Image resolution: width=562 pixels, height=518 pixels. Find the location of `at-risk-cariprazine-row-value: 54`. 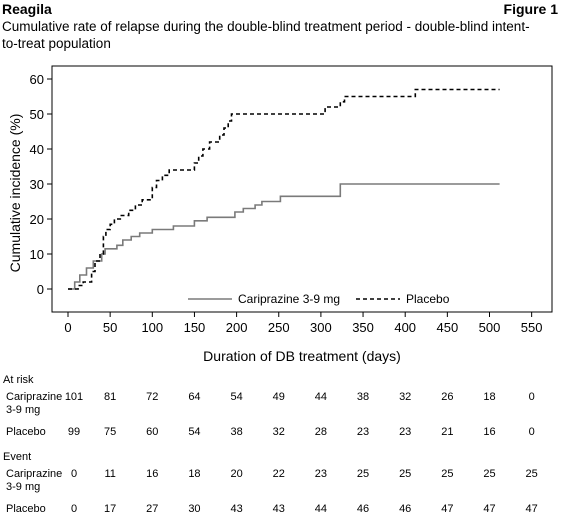

at-risk-cariprazine-row-value: 54 is located at coordinates (236, 397).